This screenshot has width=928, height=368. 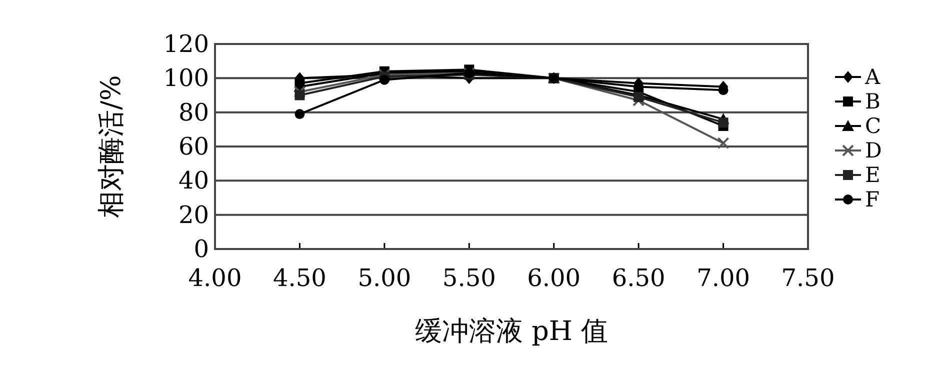 I want to click on x-tick-label: 7.50, so click(x=808, y=278).